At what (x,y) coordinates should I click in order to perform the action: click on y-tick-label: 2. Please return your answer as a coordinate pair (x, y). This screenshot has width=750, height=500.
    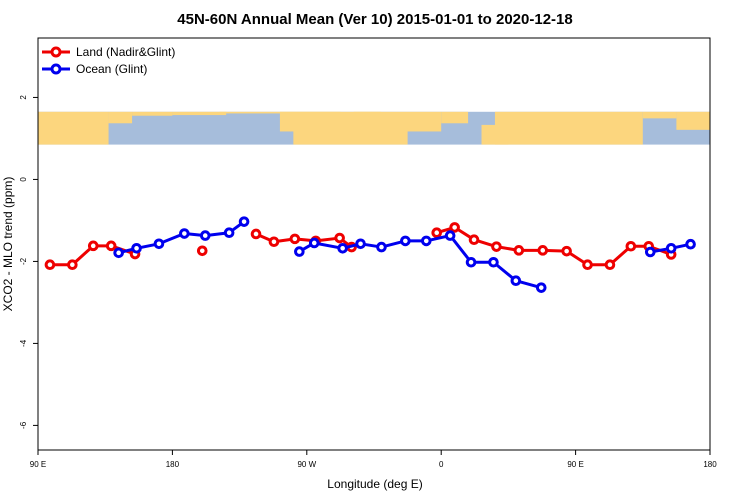
    Looking at the image, I should click on (23, 97).